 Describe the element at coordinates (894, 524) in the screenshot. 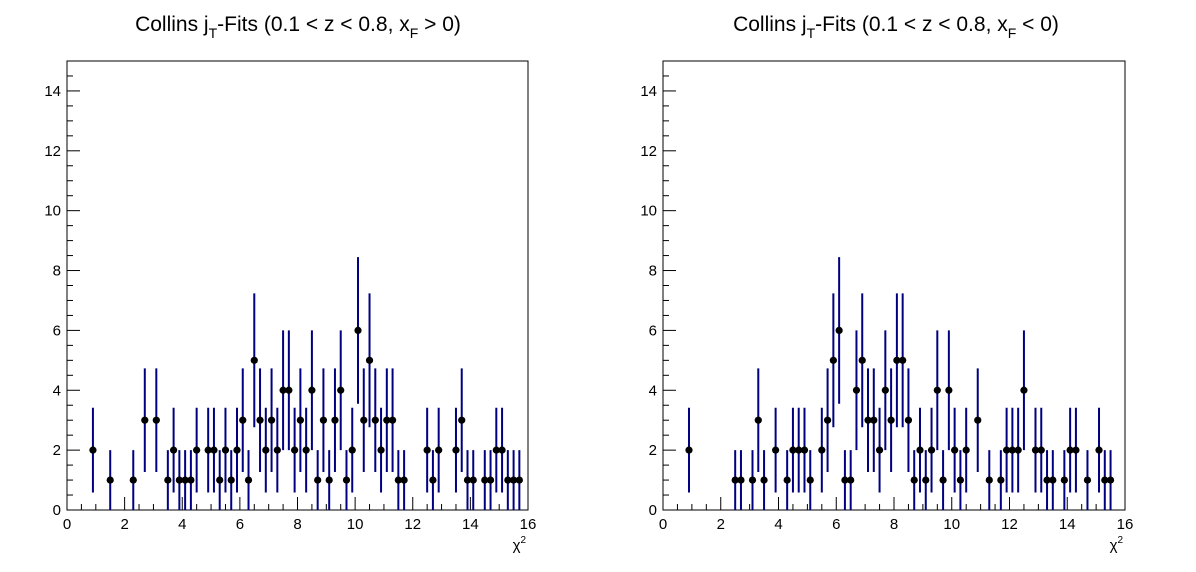

I see `x-tick-label: 8` at that location.